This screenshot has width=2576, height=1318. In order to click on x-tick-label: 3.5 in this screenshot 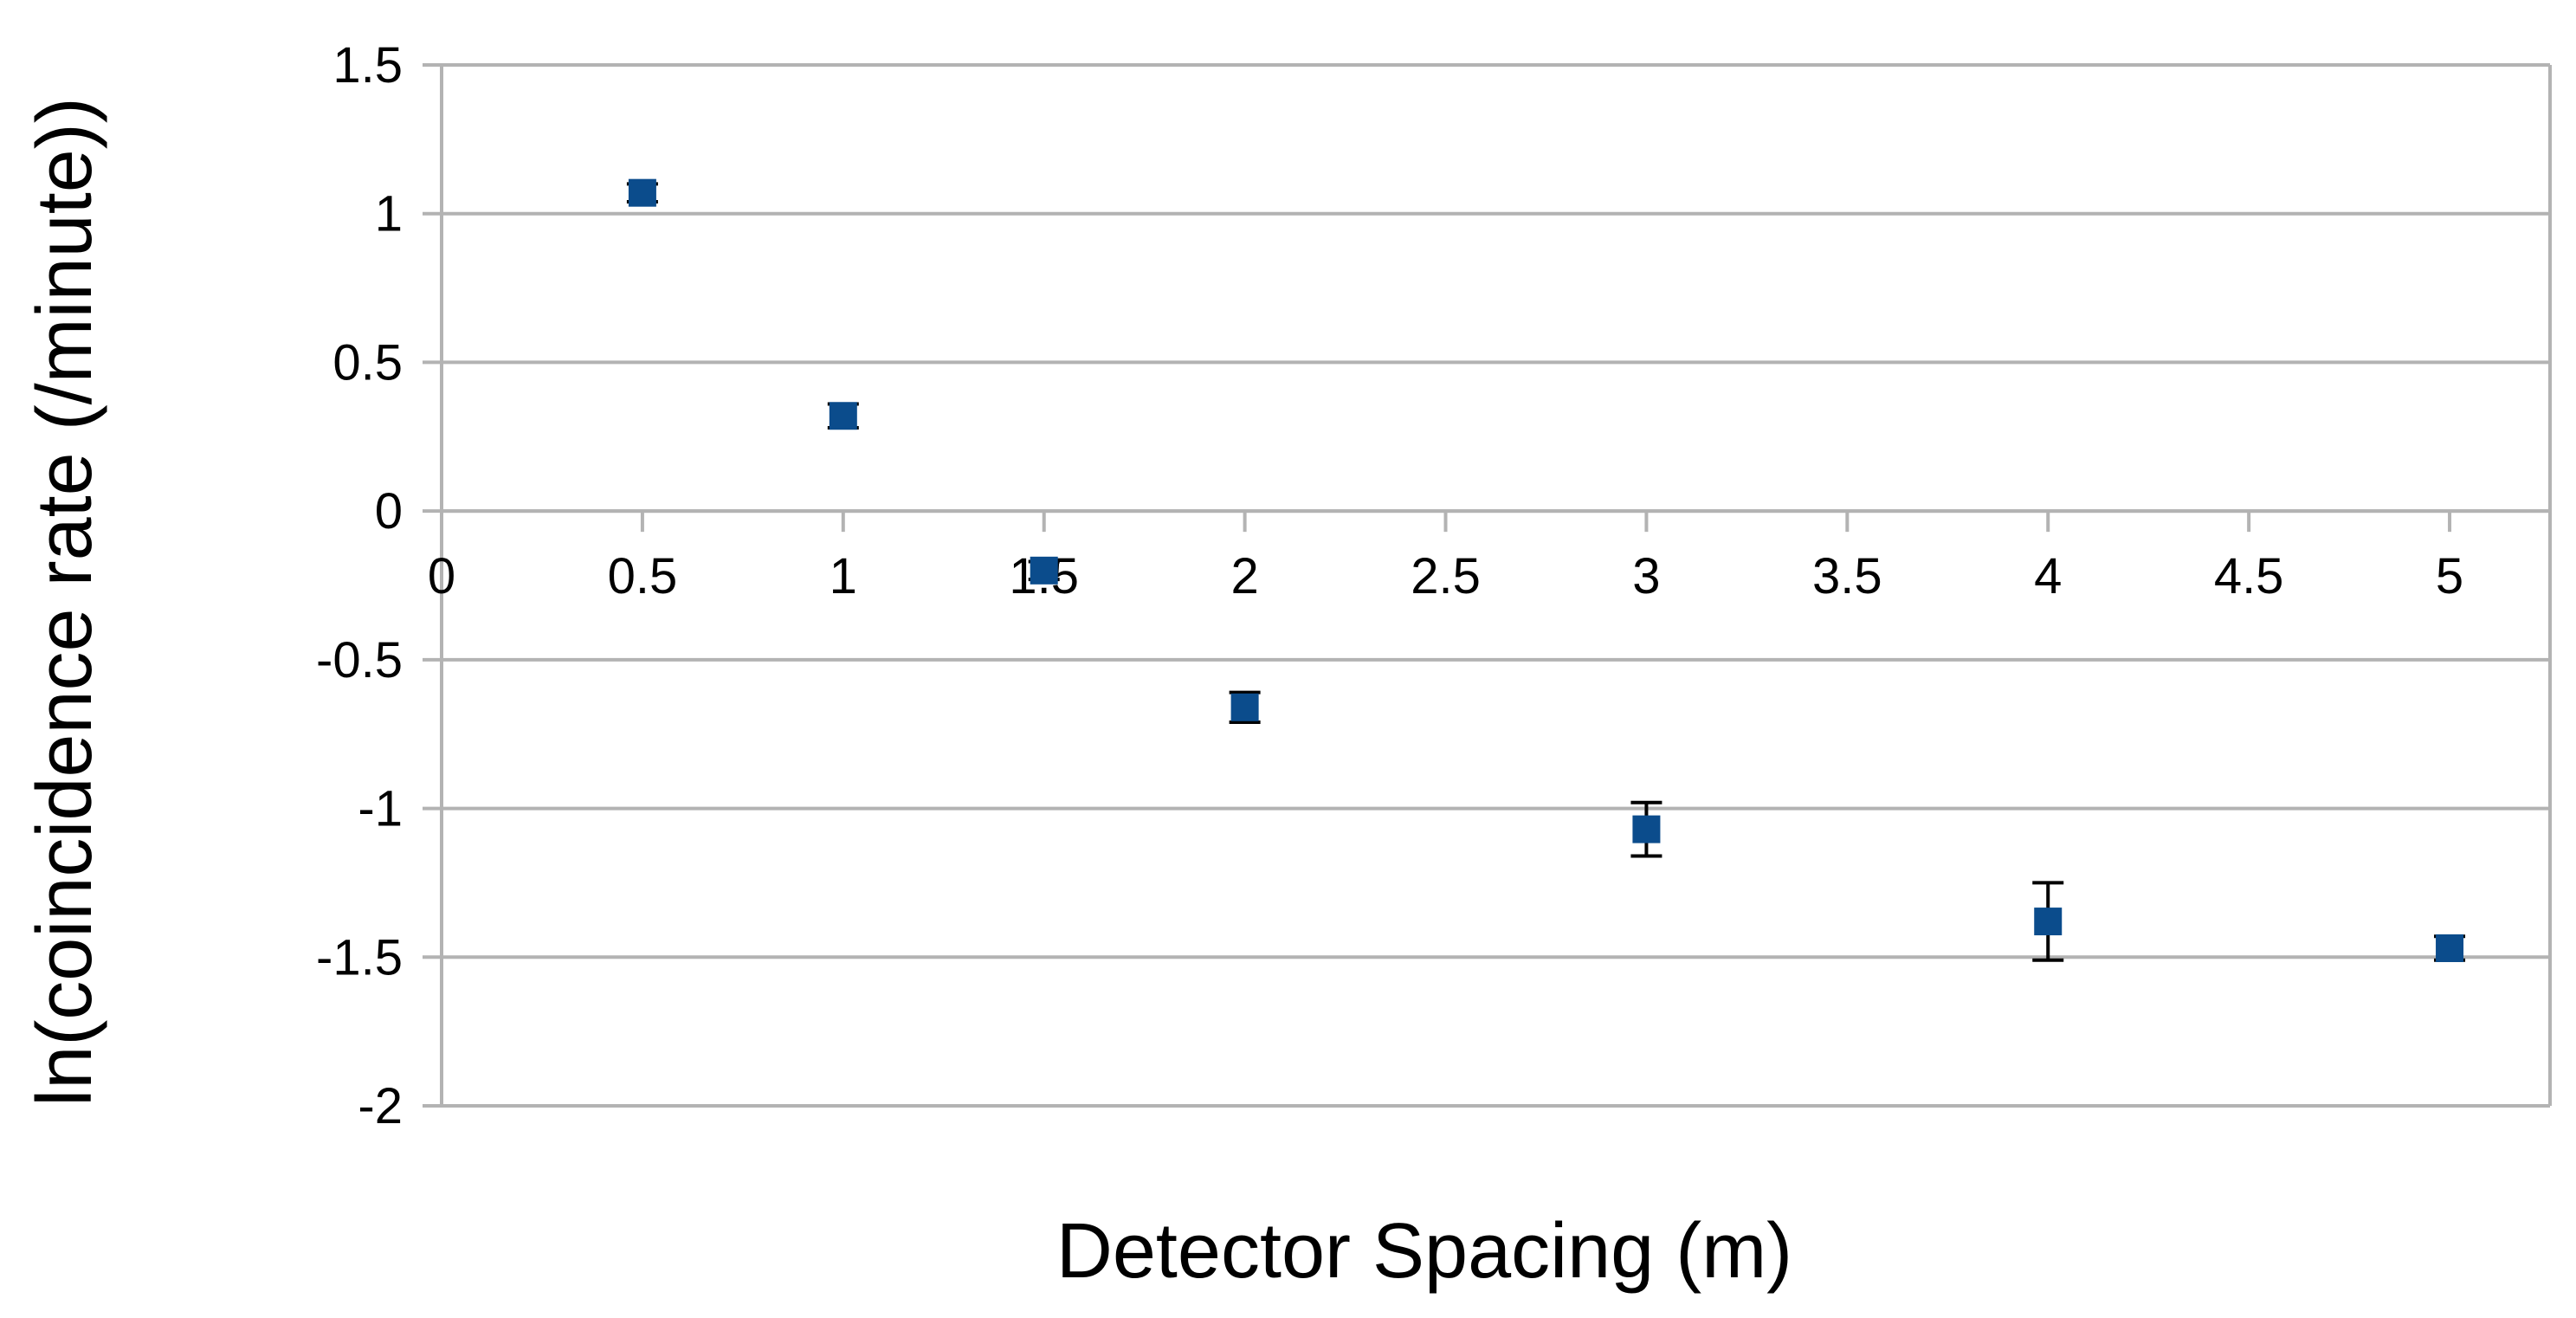, I will do `click(1847, 576)`.